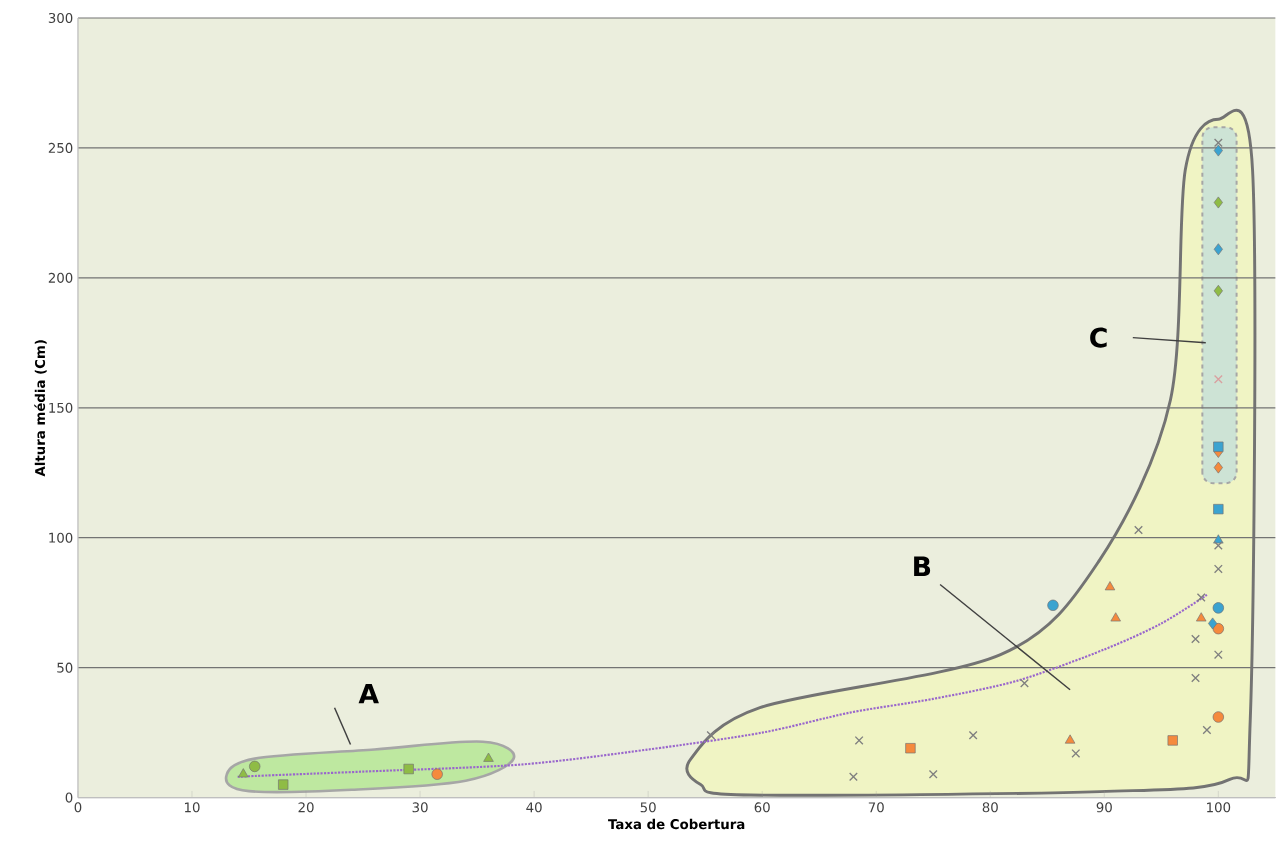  Describe the element at coordinates (65, 667) in the screenshot. I see `y-tick-label: 50` at that location.